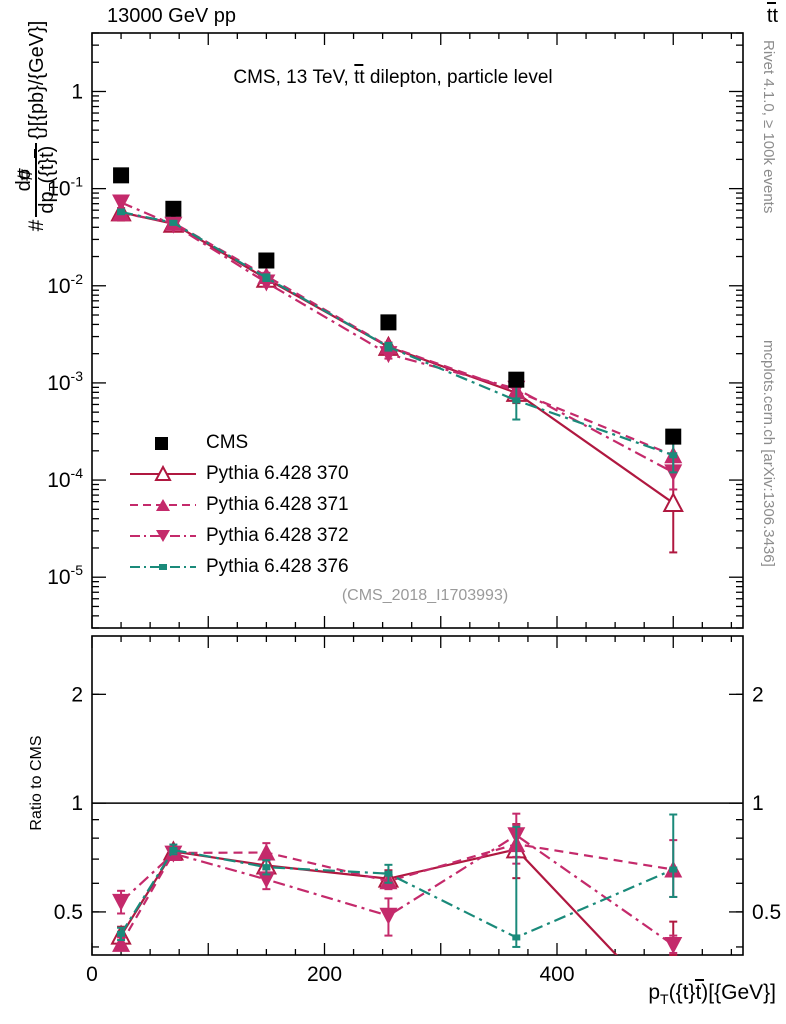 This screenshot has width=786, height=1024. Describe the element at coordinates (556, 974) in the screenshot. I see `x-tick-2: 400` at that location.